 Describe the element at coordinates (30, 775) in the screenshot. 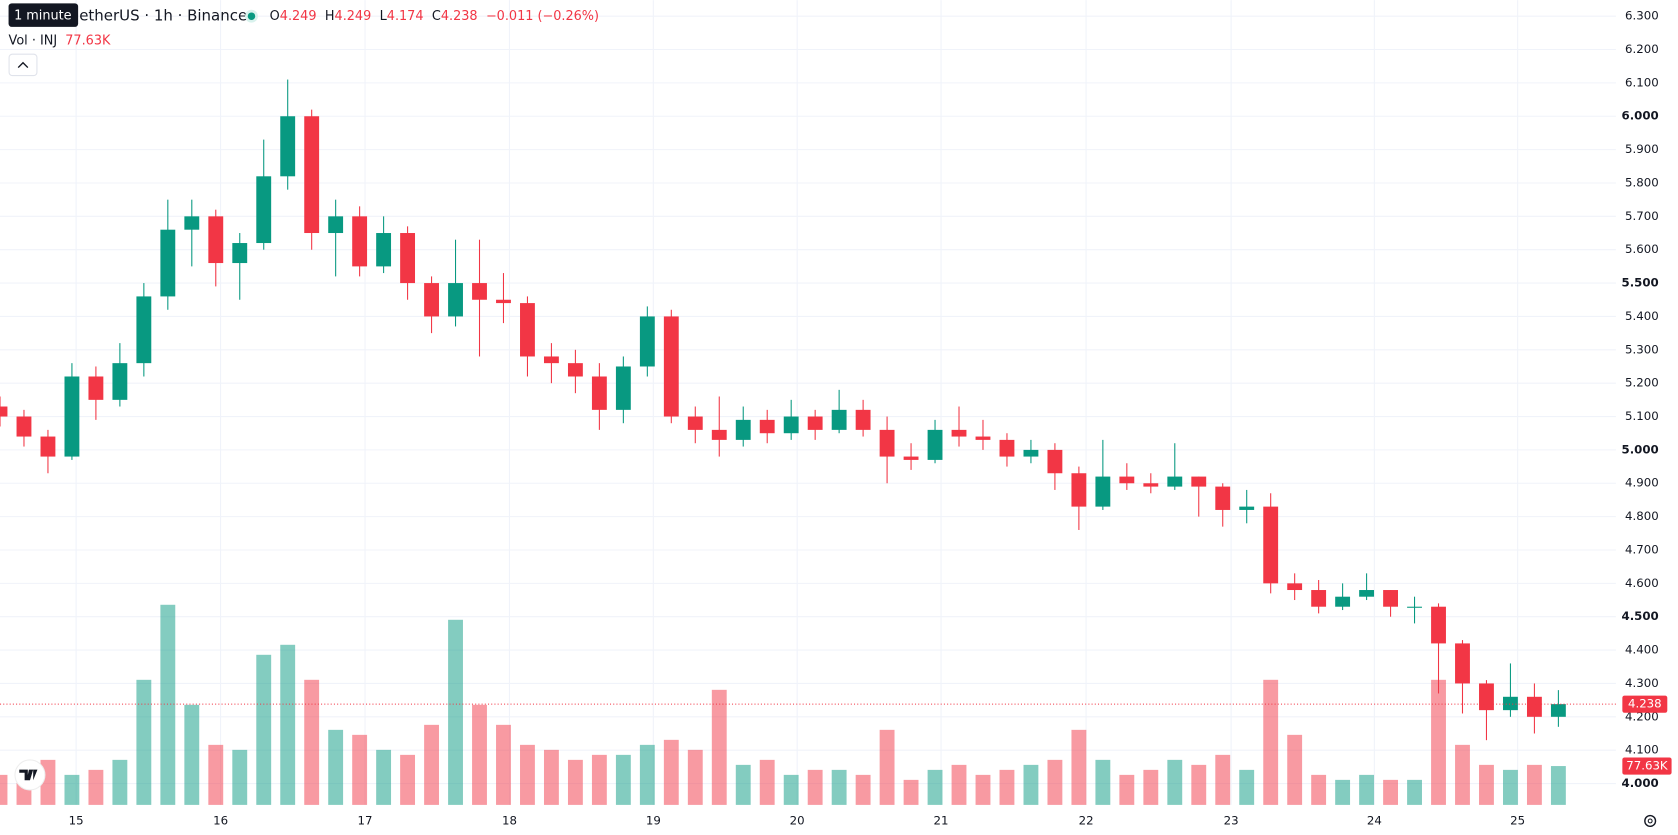

I see `logo` at that location.